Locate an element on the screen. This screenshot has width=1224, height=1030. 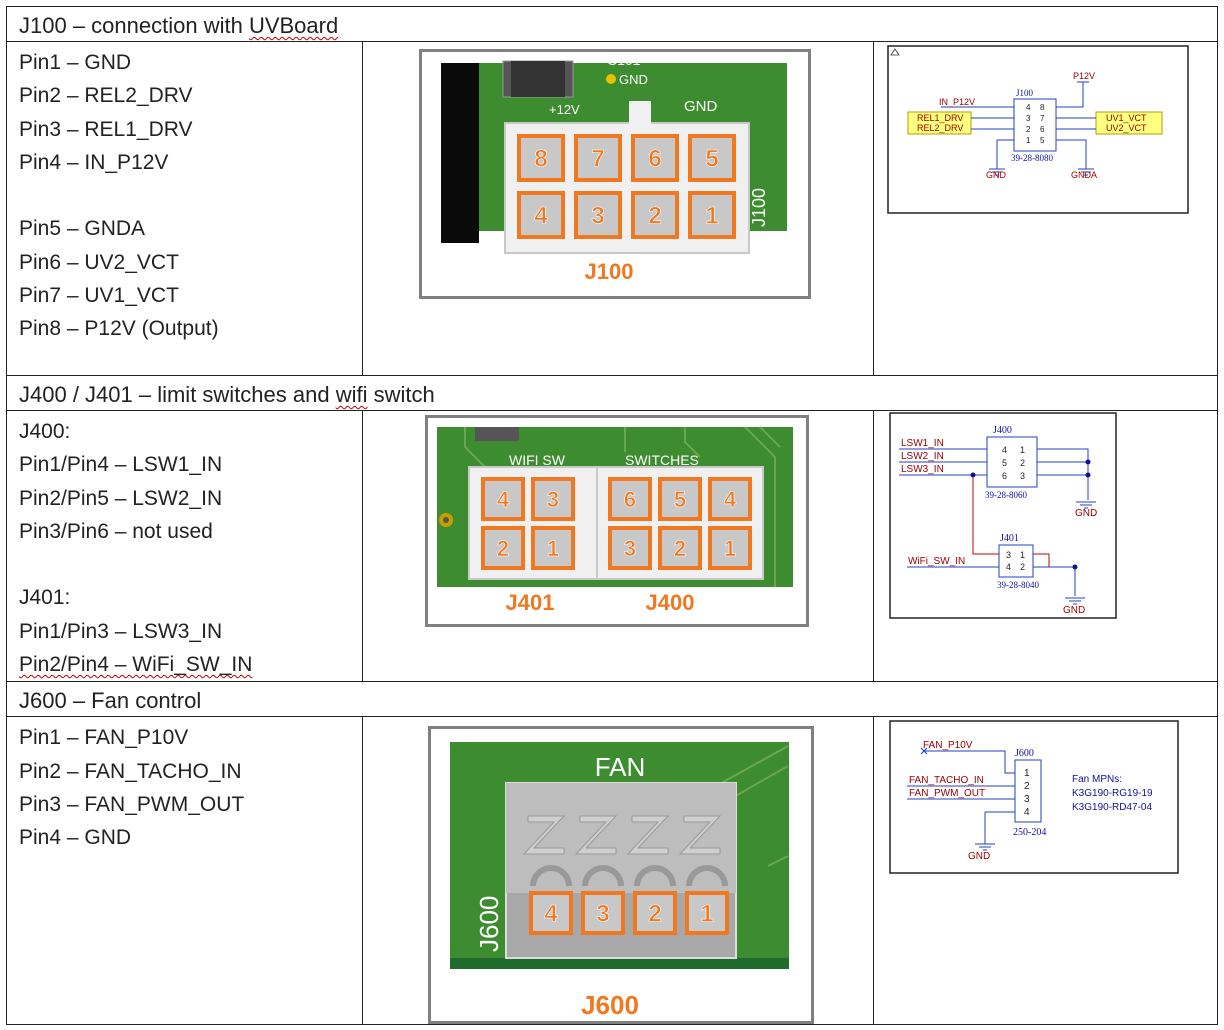
board-caption-j401: J401 is located at coordinates (530, 602).